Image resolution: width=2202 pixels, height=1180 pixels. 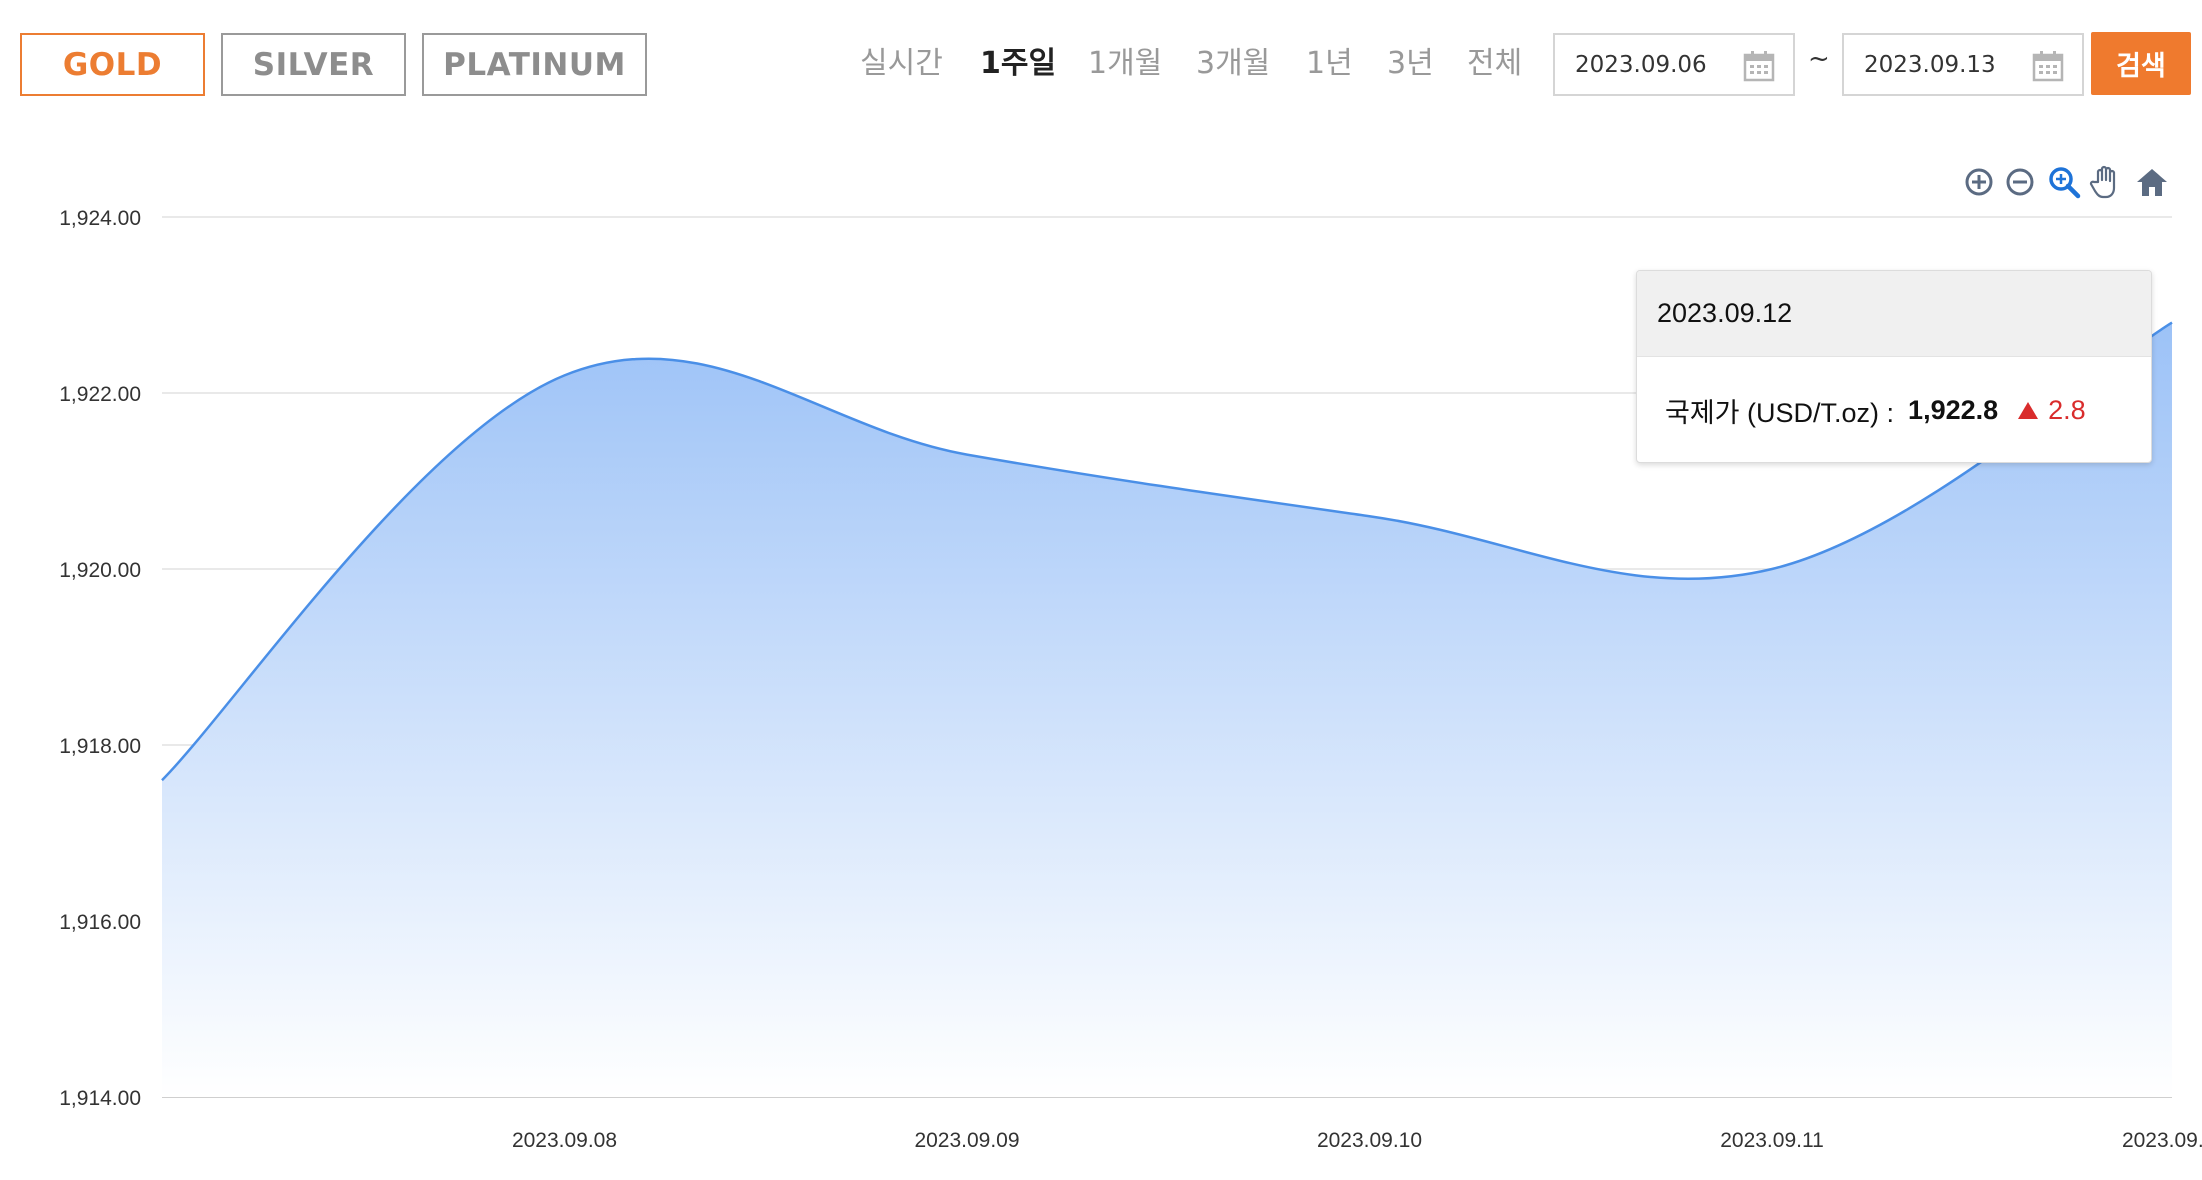 What do you see at coordinates (2064, 182) in the screenshot?
I see `magnifier-icon` at bounding box center [2064, 182].